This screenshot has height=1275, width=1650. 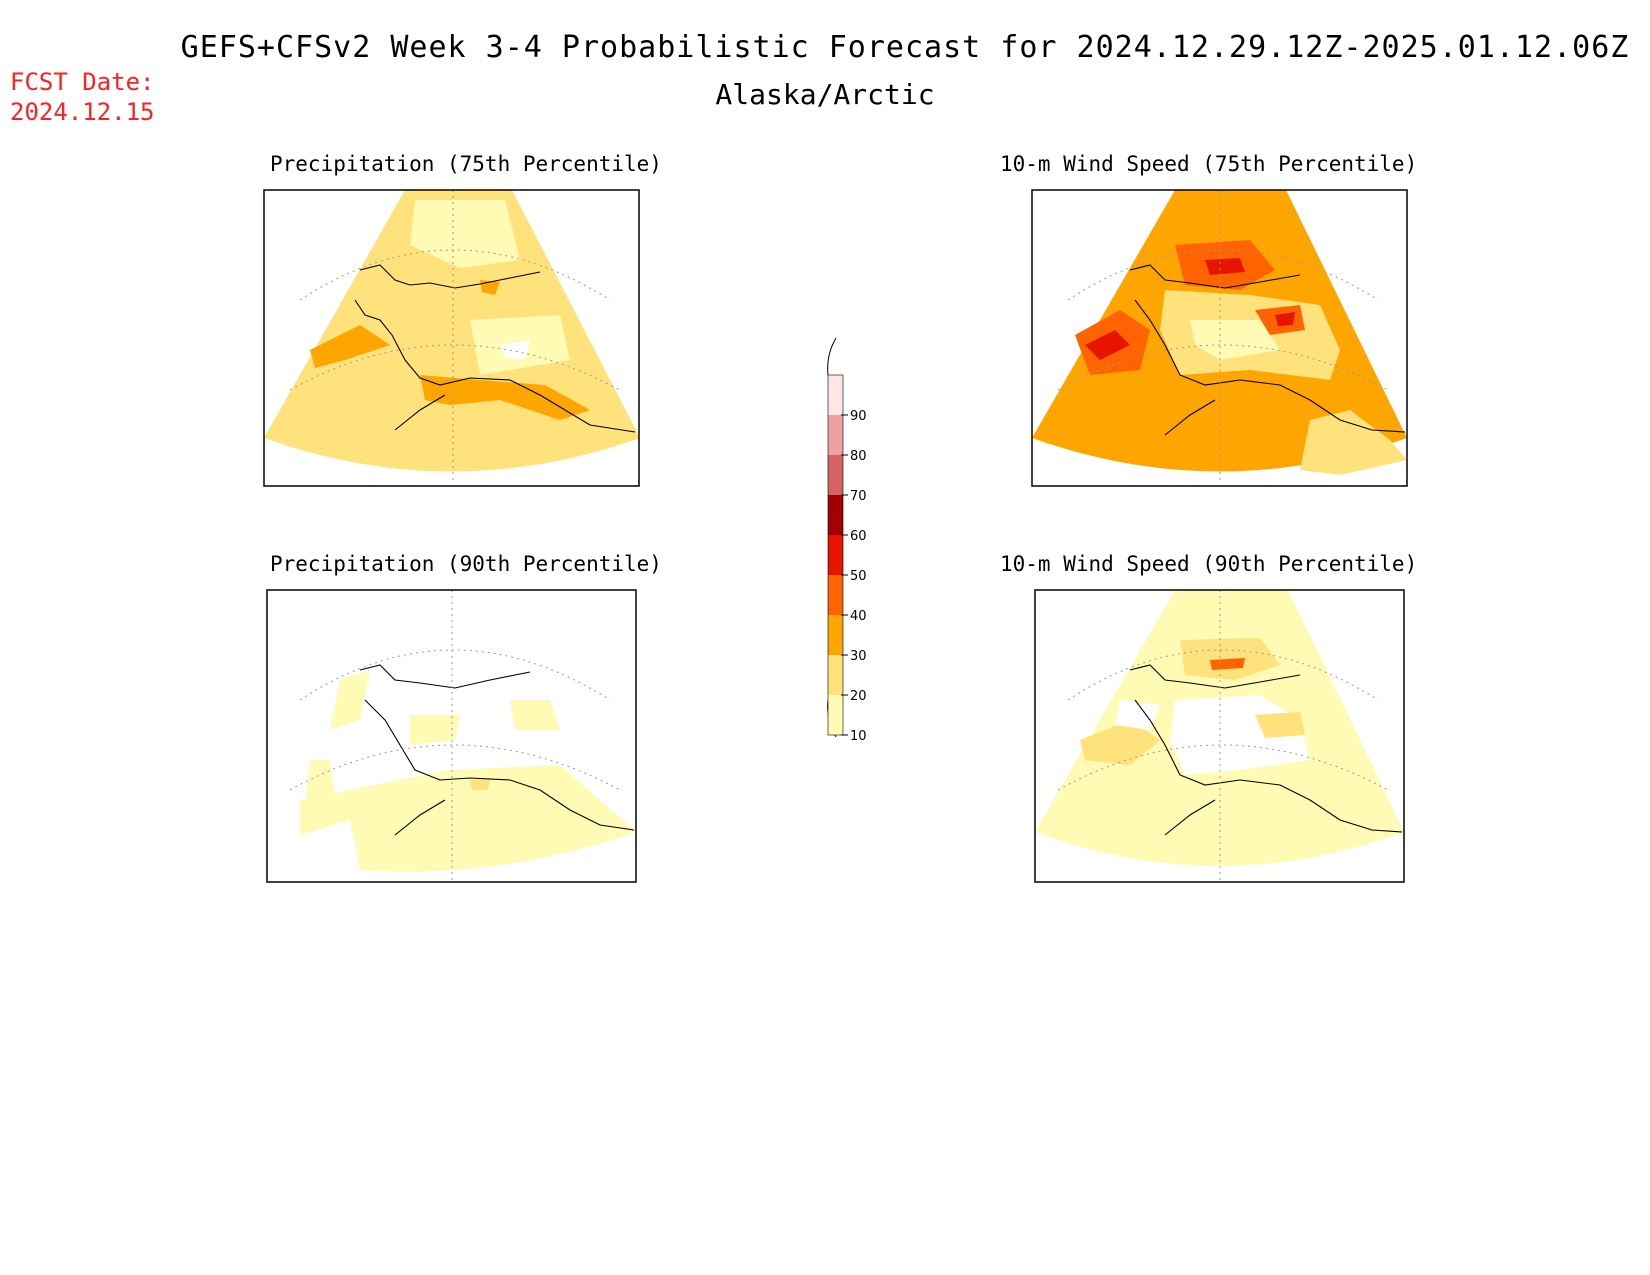 What do you see at coordinates (858, 416) in the screenshot?
I see `colorbar-label-90: 90` at bounding box center [858, 416].